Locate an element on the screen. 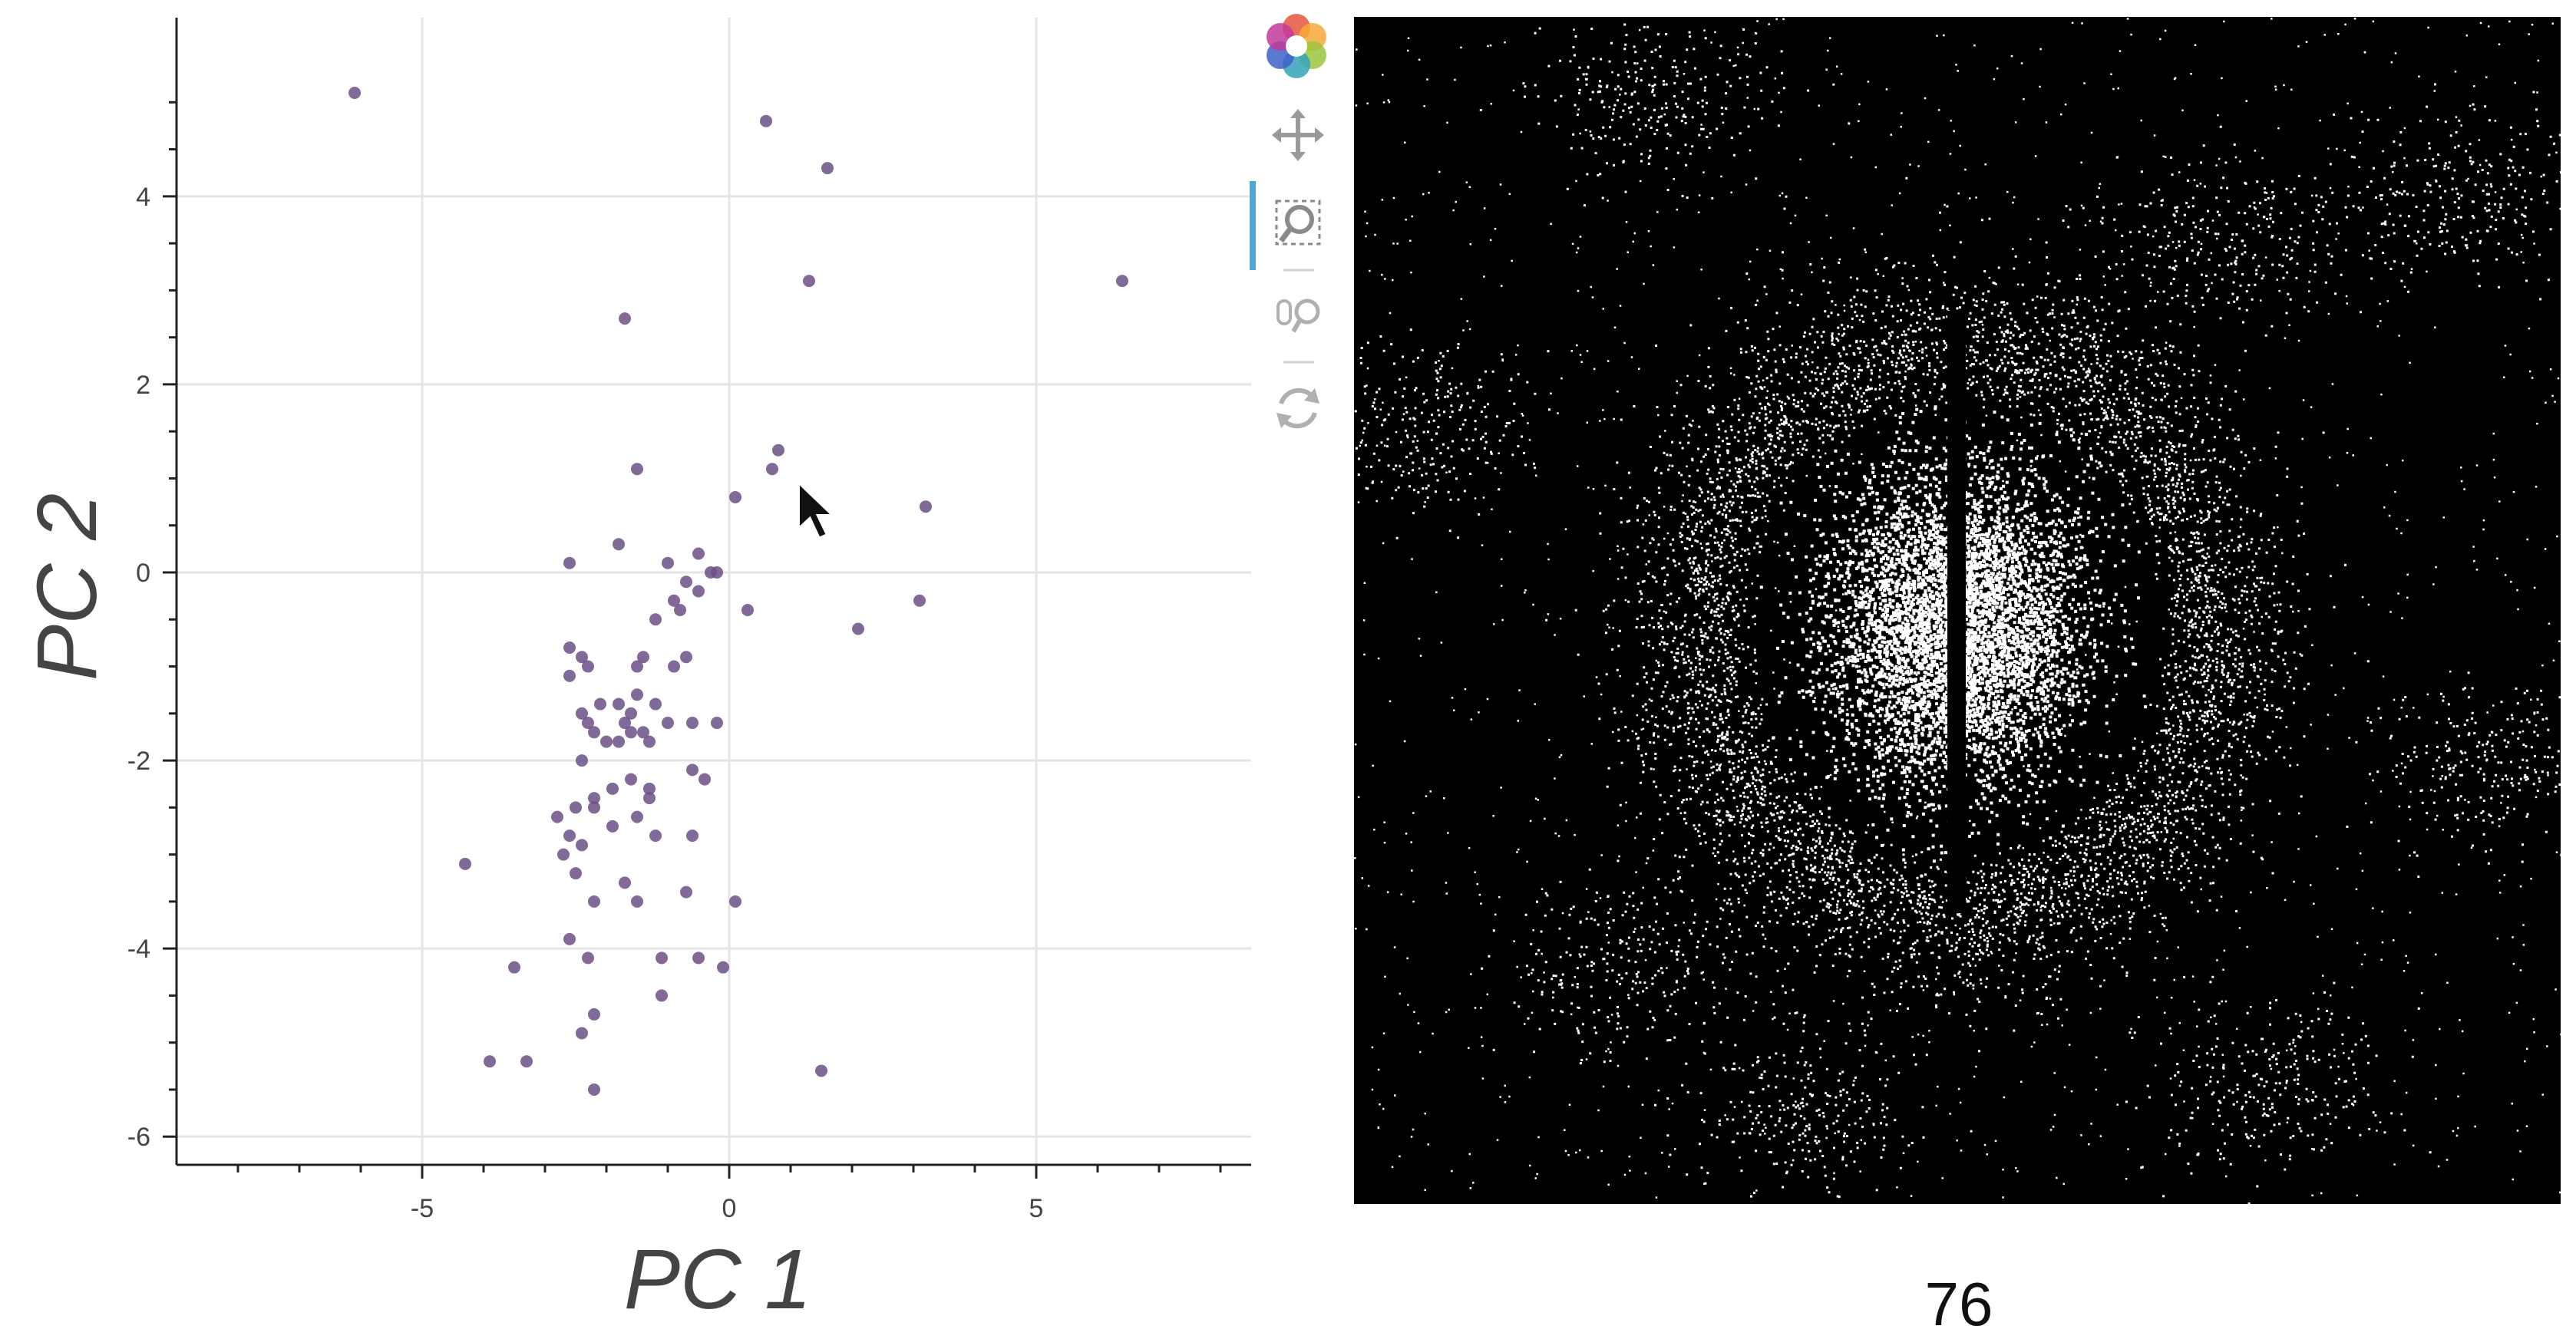 The image size is (2576, 1339). y-tick-label: -6 is located at coordinates (138, 1137).